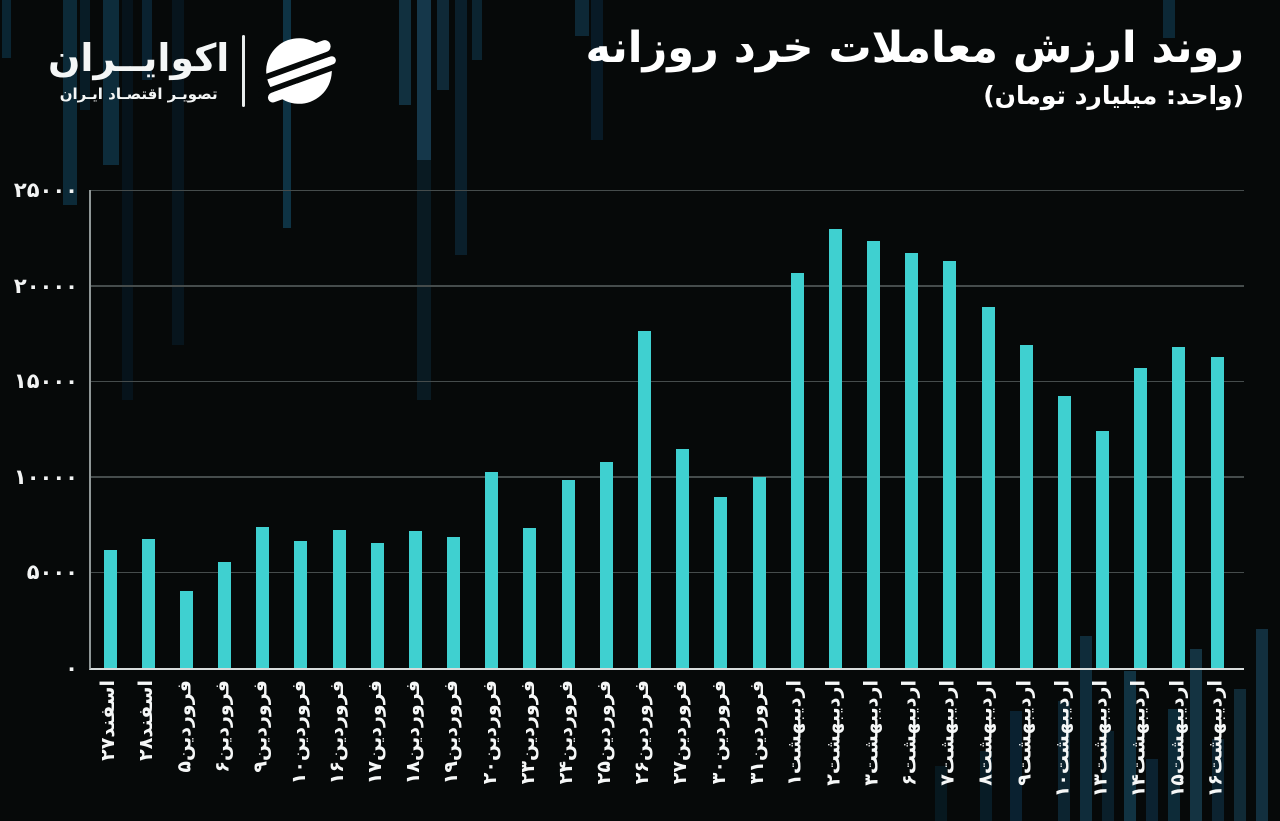  I want to click on x-tick-label: فروردین۶, so click(222, 726).